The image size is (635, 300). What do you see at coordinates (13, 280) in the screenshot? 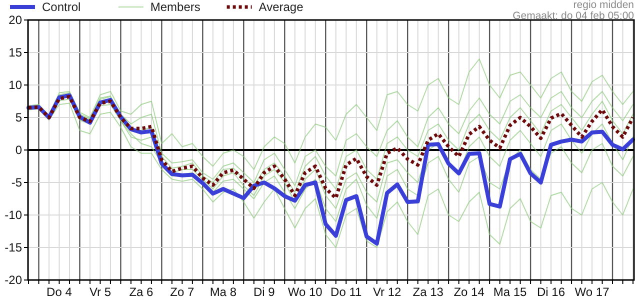
I see `y-tick-label: -20` at bounding box center [13, 280].